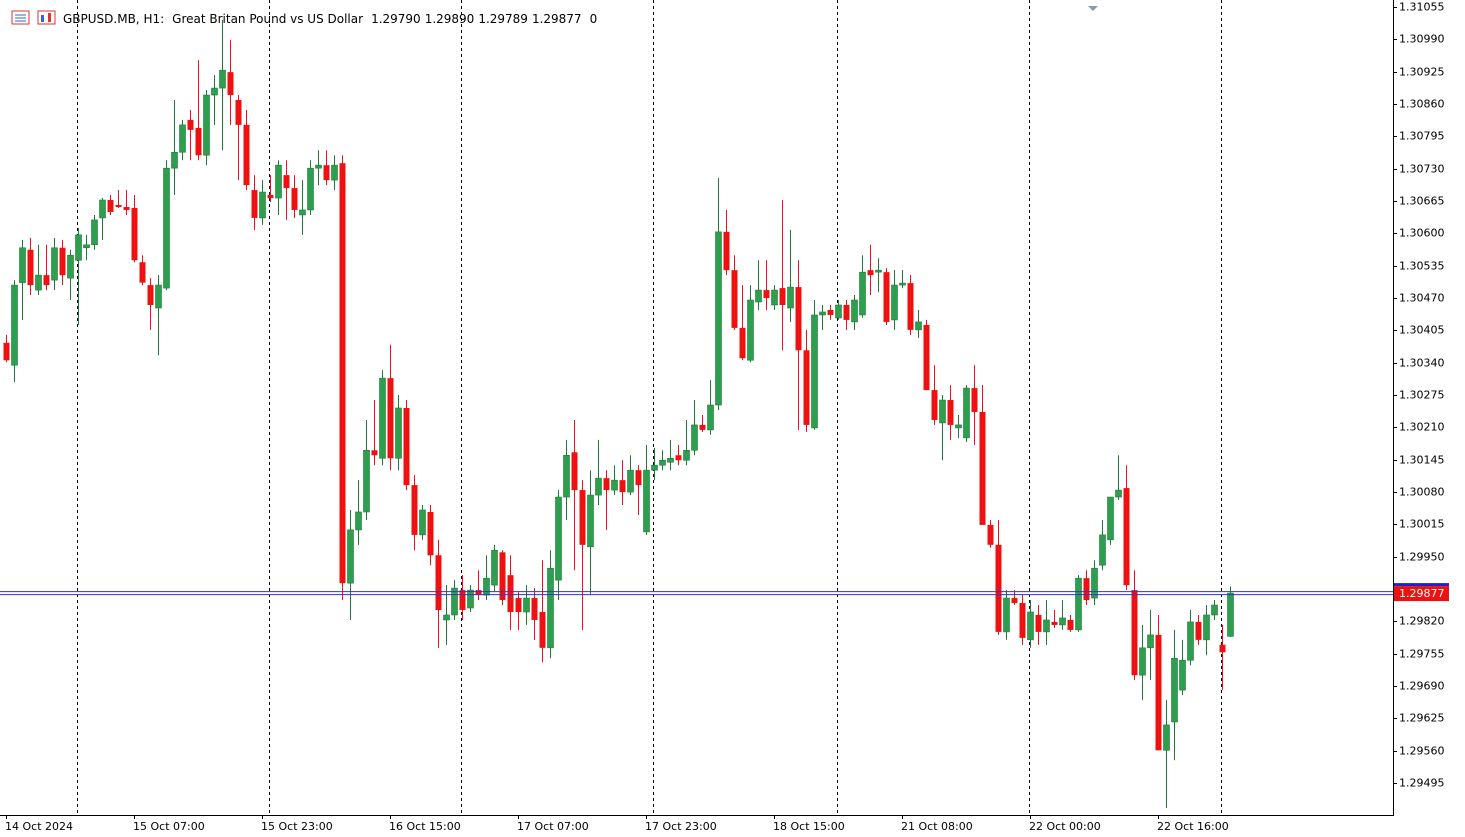 This screenshot has height=837, width=1465. What do you see at coordinates (1422, 557) in the screenshot?
I see `y-tick-label: 1.29950` at bounding box center [1422, 557].